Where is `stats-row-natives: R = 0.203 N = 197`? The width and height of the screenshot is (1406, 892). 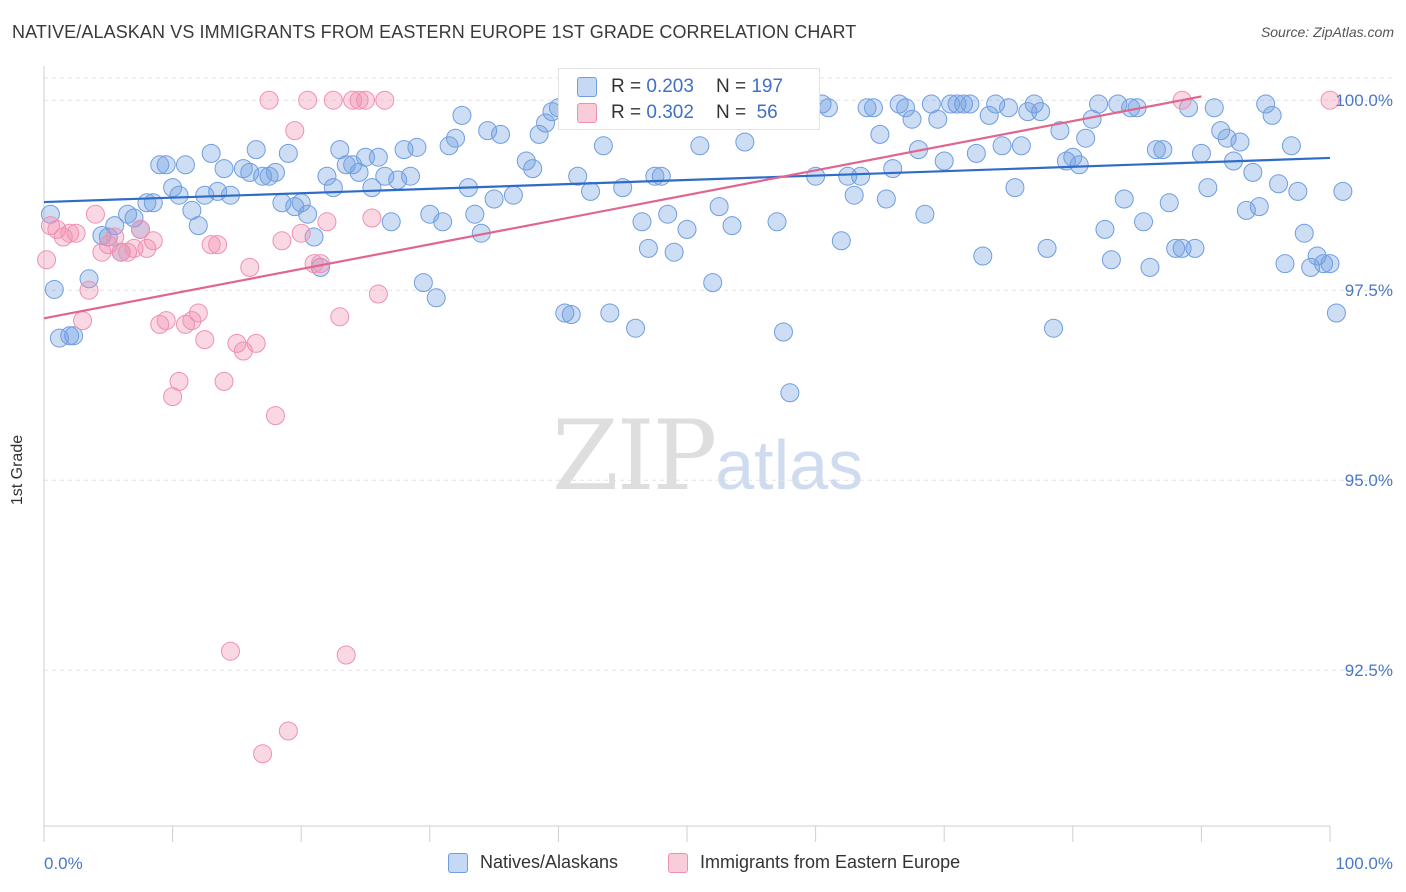 stats-row-natives: R = 0.203 N = 197 is located at coordinates (680, 87).